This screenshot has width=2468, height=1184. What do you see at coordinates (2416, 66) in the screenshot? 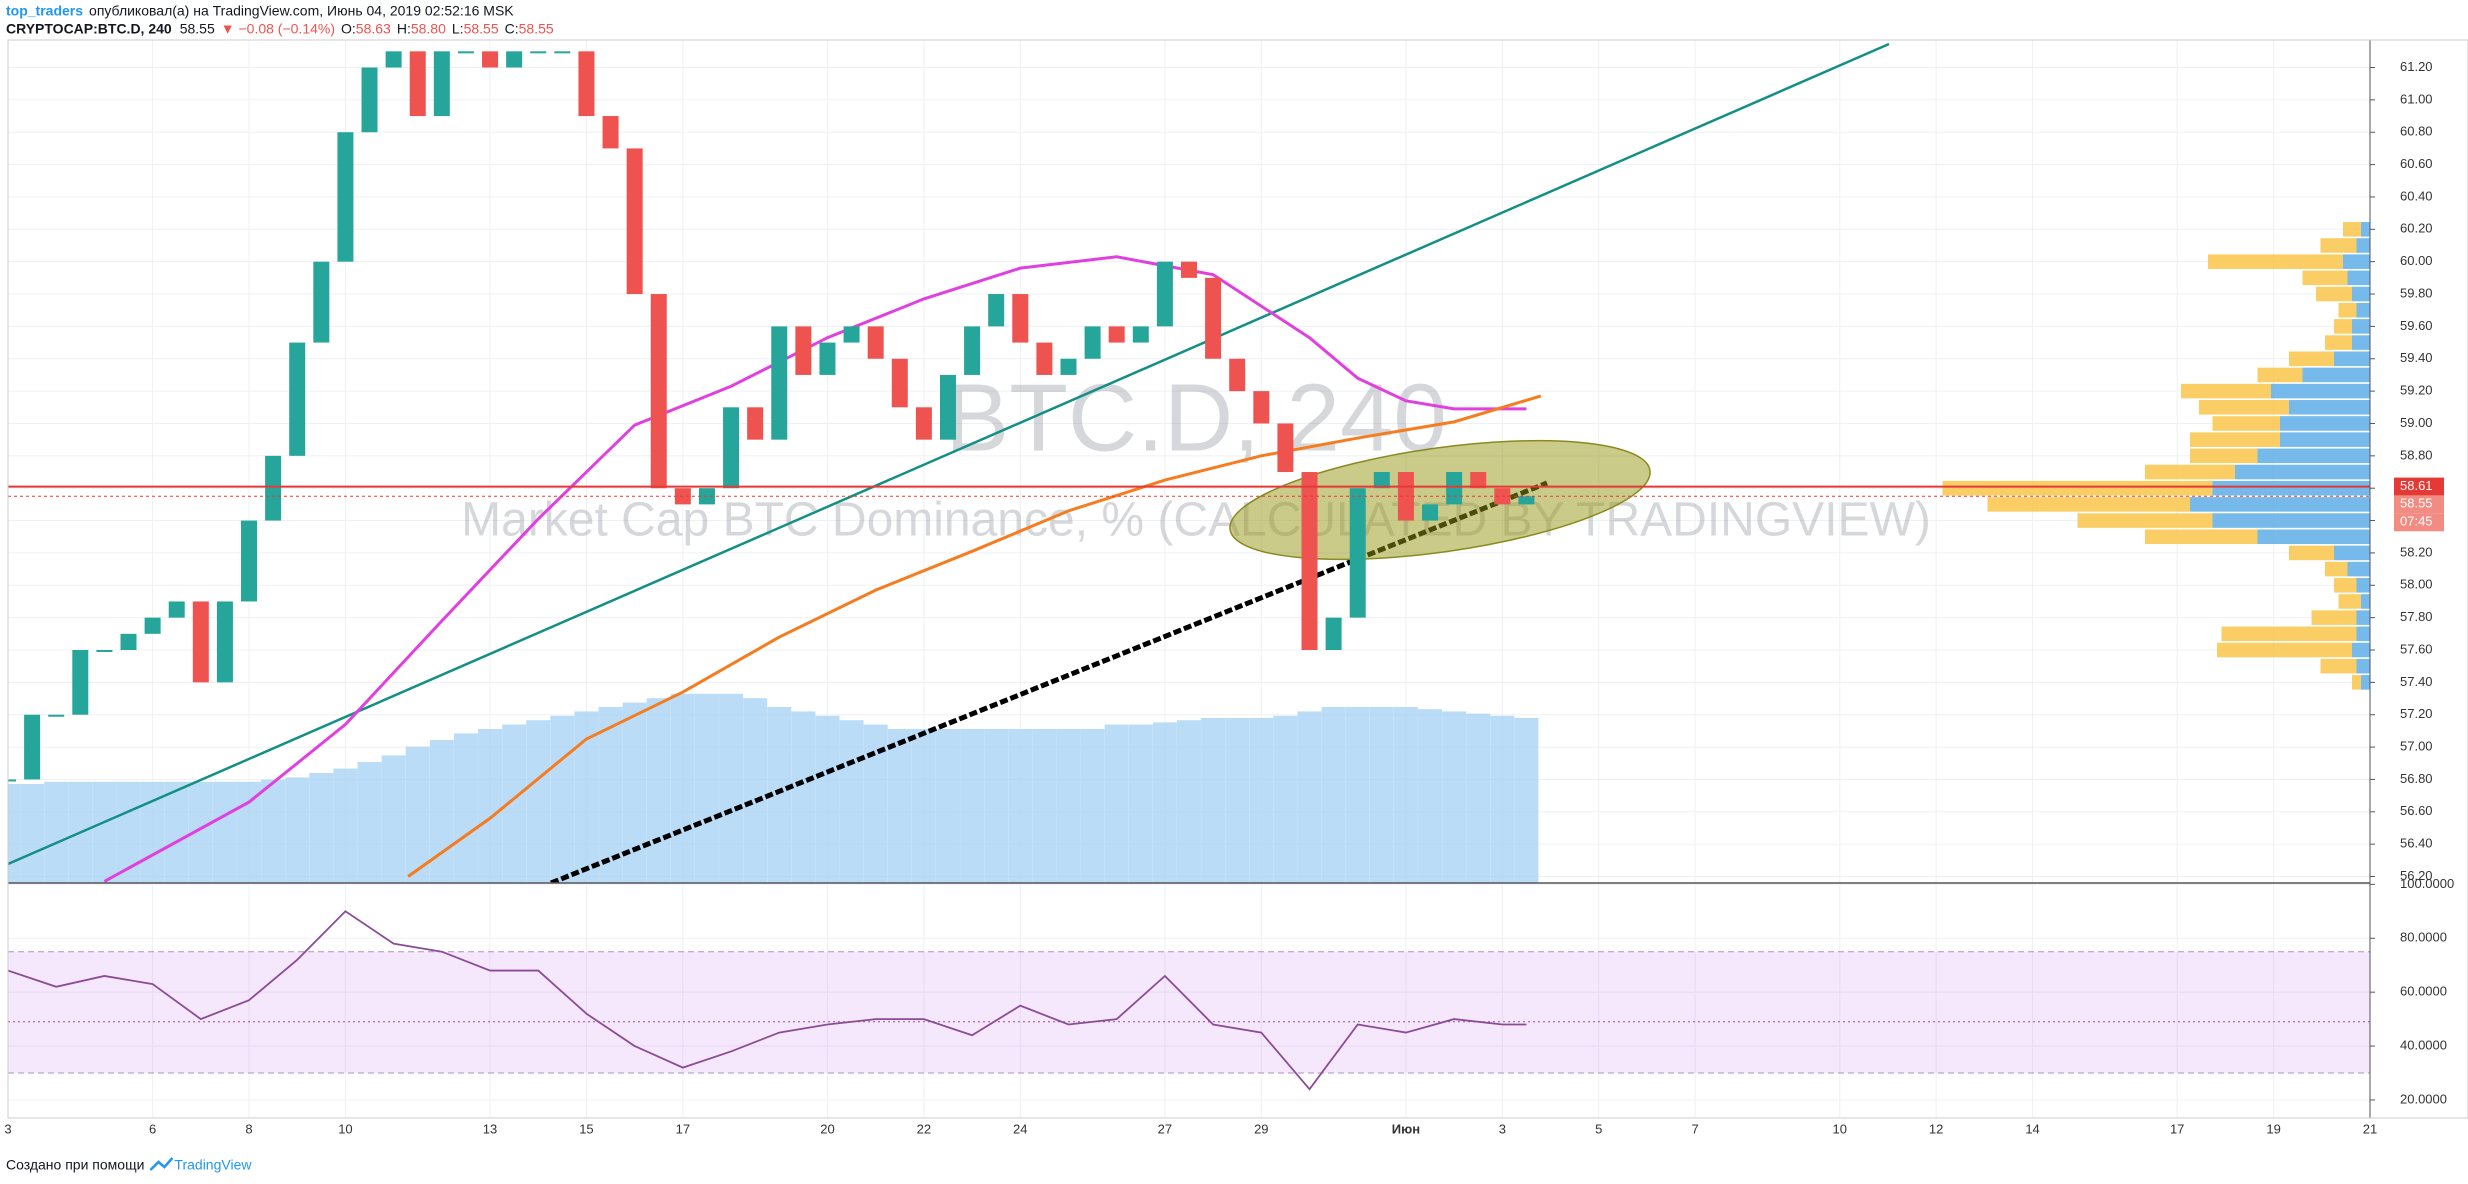
I see `y-tick-label: 61.20` at bounding box center [2416, 66].